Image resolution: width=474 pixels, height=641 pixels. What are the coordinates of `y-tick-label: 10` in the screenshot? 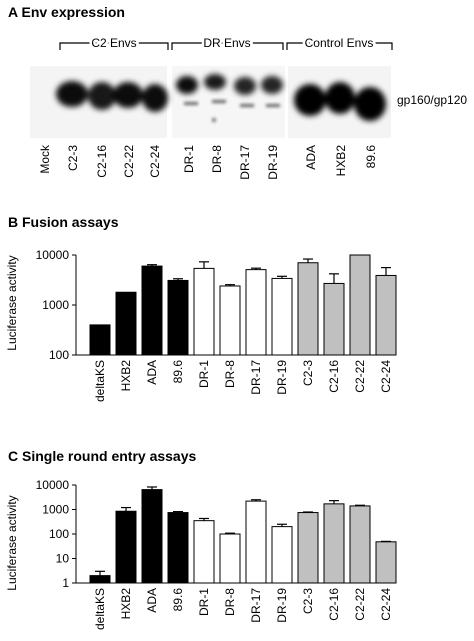 It's located at (63, 559).